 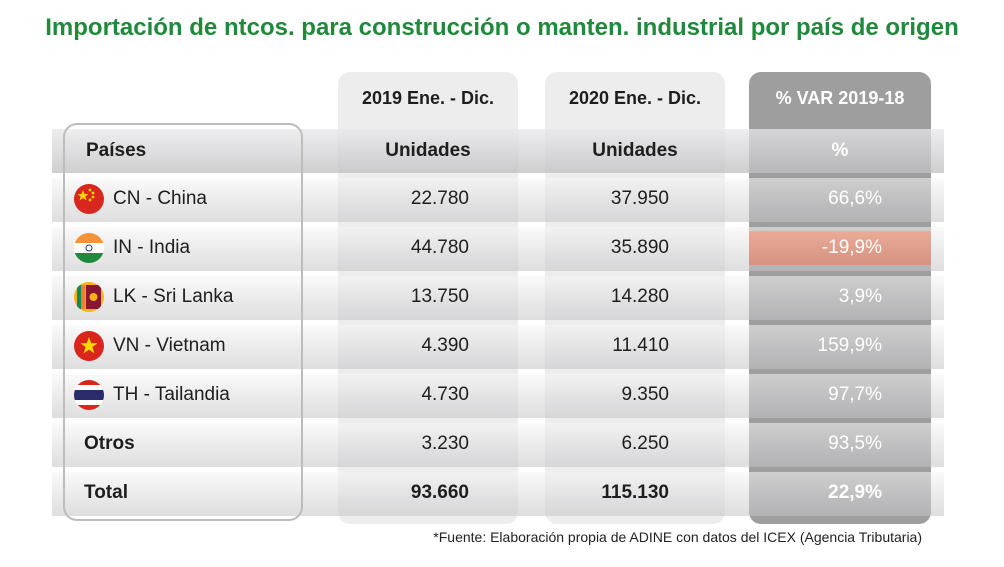 What do you see at coordinates (439, 296) in the screenshot?
I see `row-value-2019: 13.750` at bounding box center [439, 296].